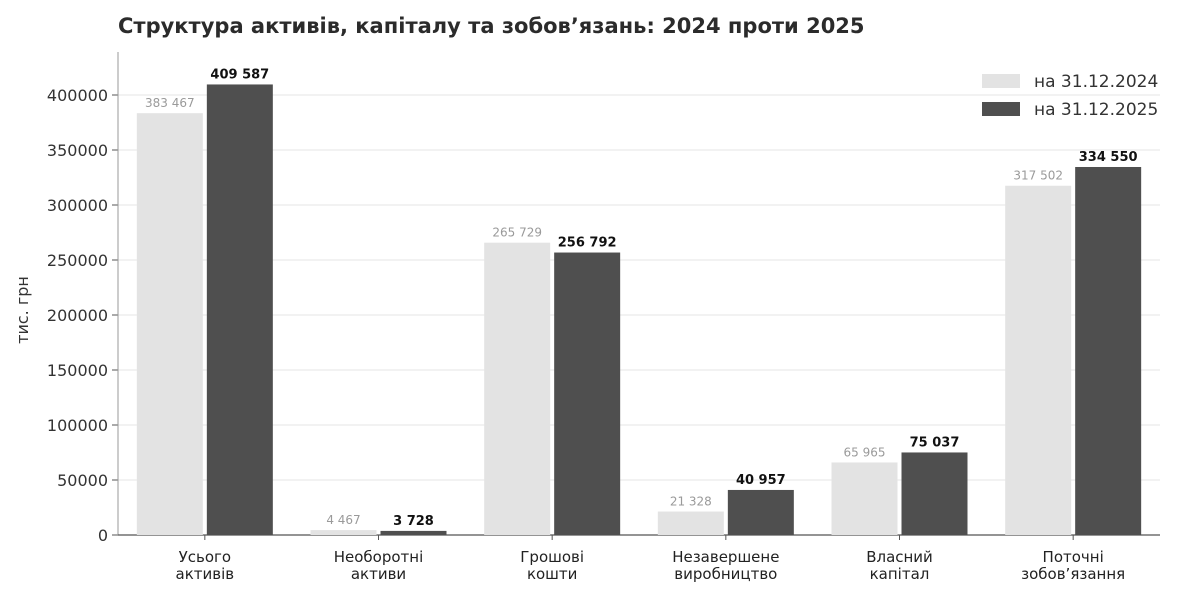 Image resolution: width=1178 pixels, height=592 pixels. Describe the element at coordinates (77, 205) in the screenshot. I see `y-tick-label: 300000` at that location.